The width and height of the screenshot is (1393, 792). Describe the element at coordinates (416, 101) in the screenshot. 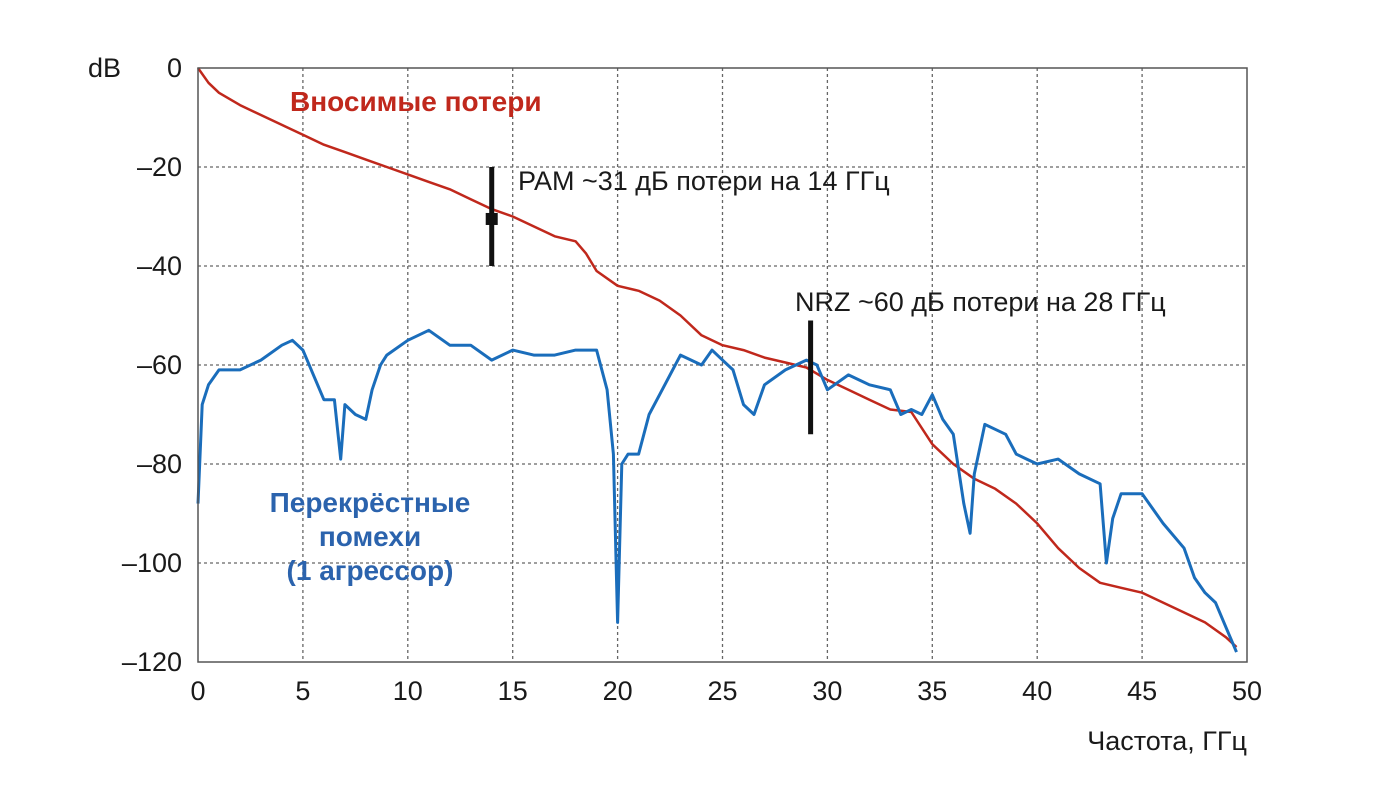

I see `insertion-loss-label: Вносимые потери` at that location.